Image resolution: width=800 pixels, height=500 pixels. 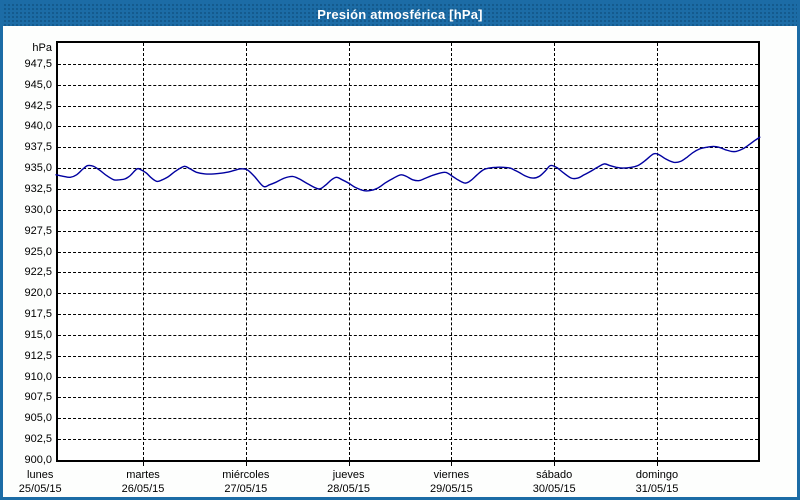 I want to click on x-day-label: viernes, so click(x=451, y=475).